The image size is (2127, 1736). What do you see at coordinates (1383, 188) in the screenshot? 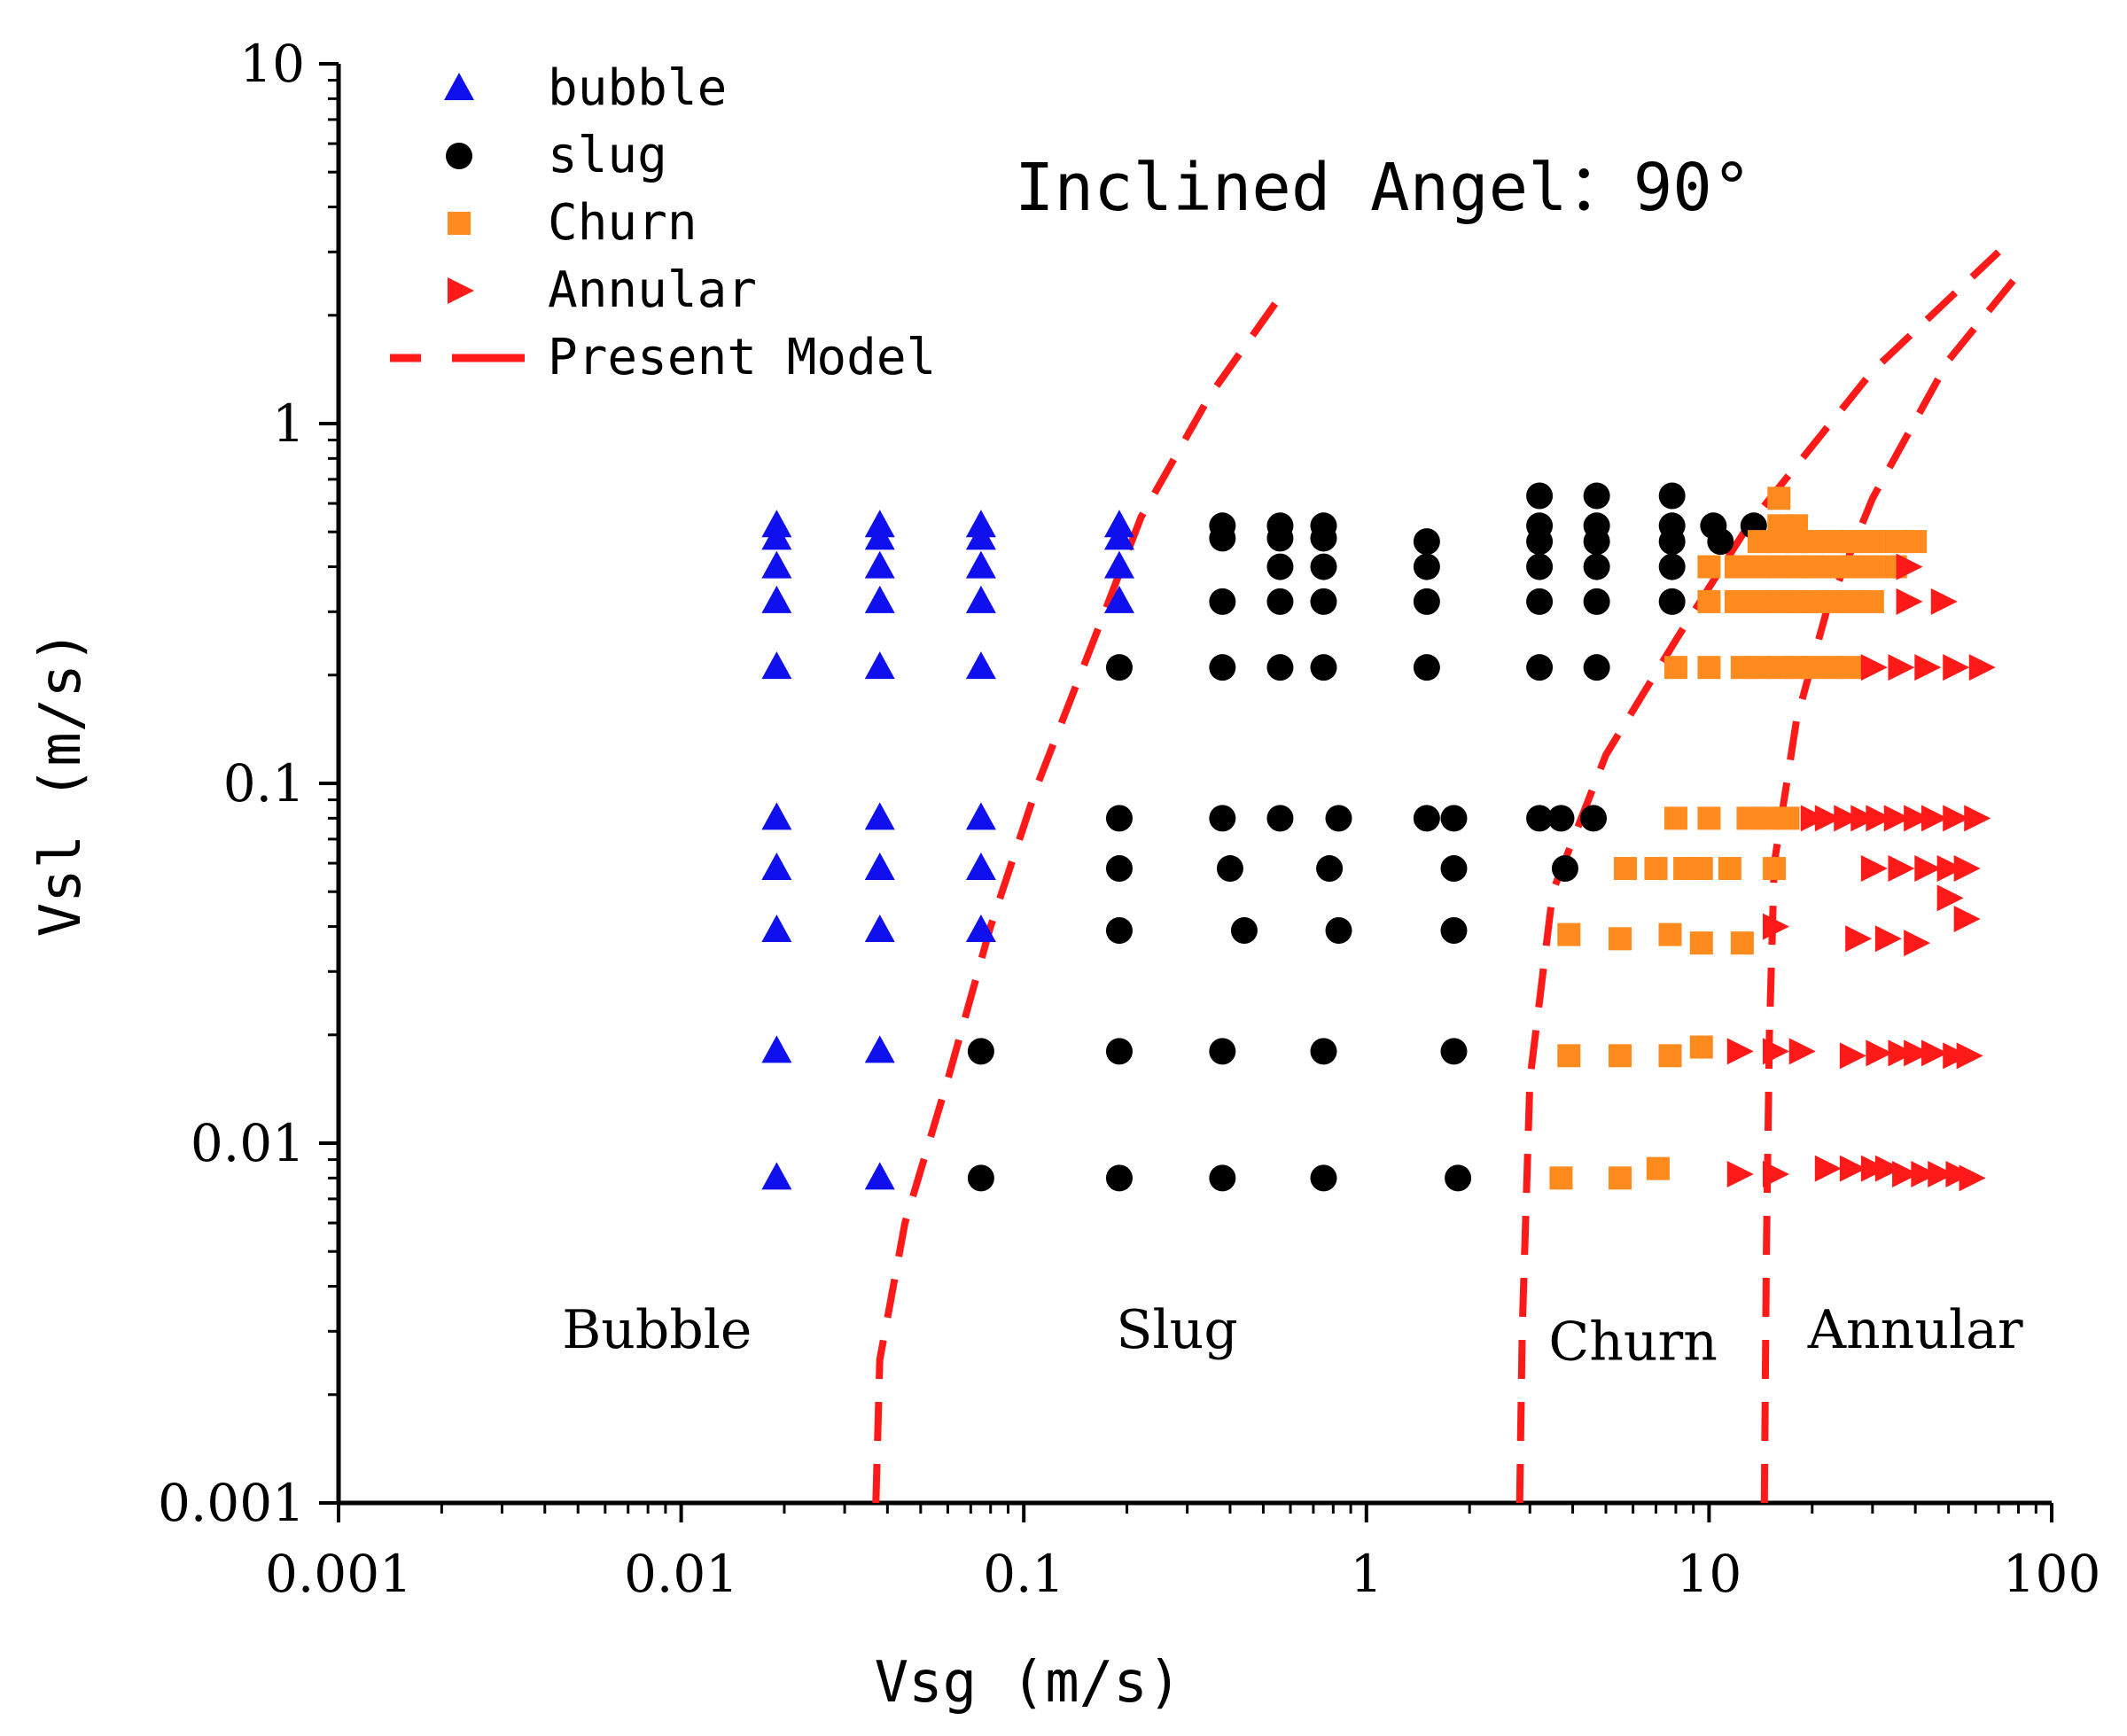
I see `chart-title: Inclined Angel：90°` at bounding box center [1383, 188].